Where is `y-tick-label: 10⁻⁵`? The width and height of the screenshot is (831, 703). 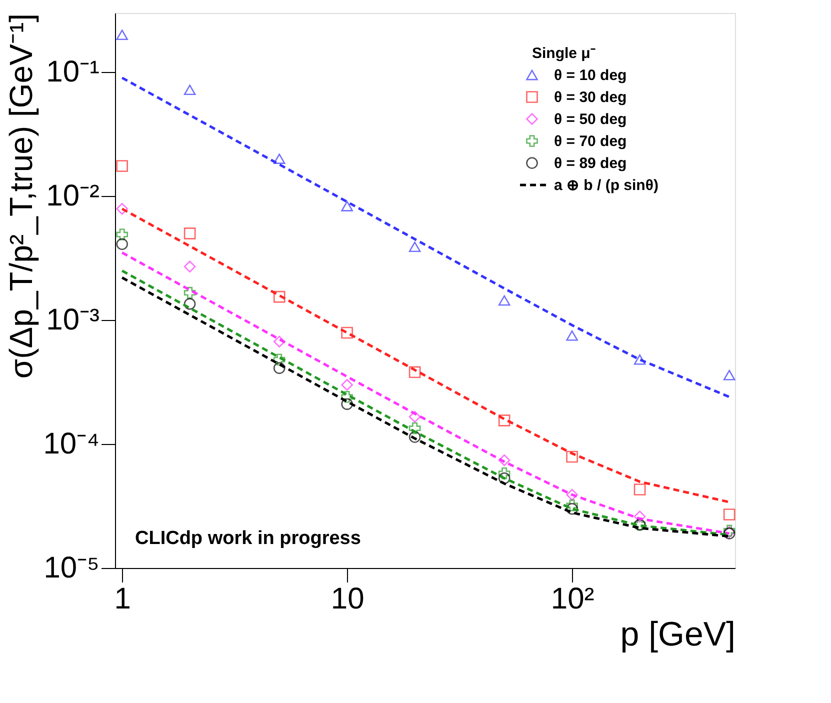 y-tick-label: 10⁻⁵ is located at coordinates (72, 568).